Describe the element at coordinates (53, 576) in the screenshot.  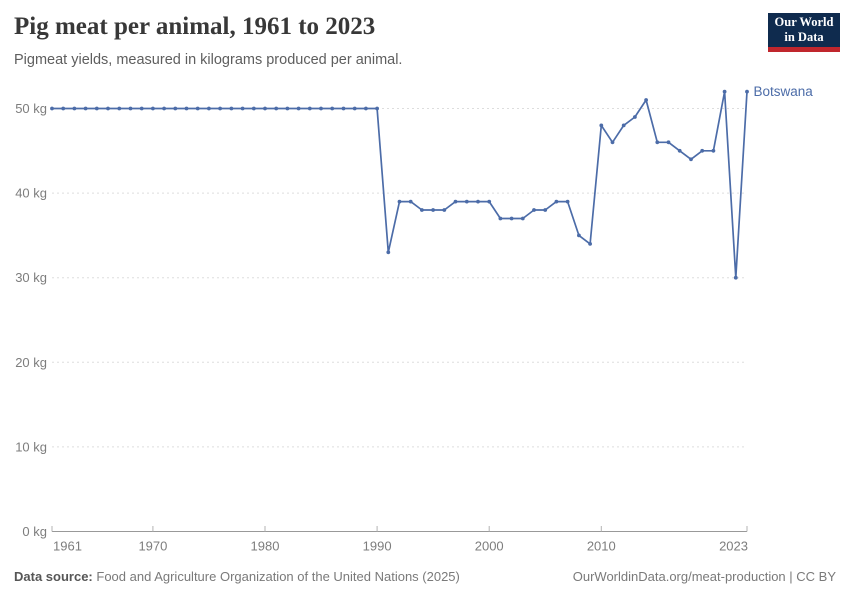
I see `data-source-label: Data source:` at that location.